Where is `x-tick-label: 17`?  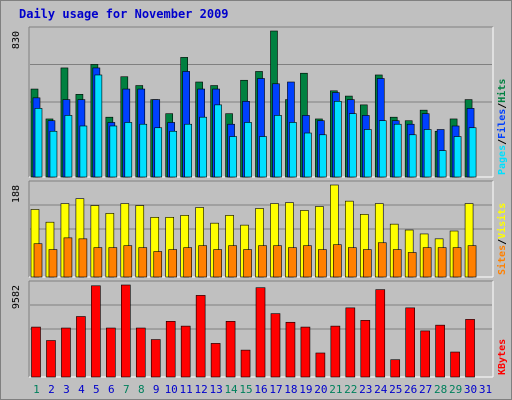
x-tick-label: 17 is located at coordinates (275, 389).